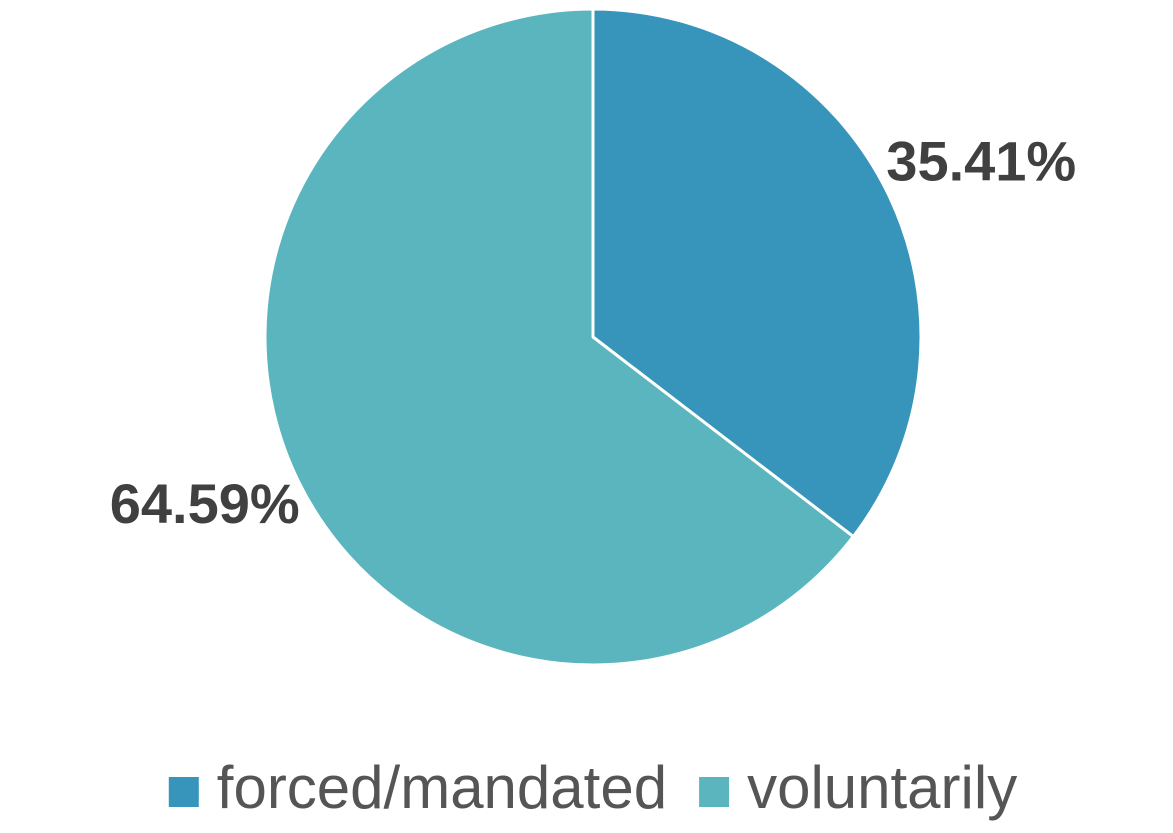  I want to click on legend-label: voluntarily, so click(882, 787).